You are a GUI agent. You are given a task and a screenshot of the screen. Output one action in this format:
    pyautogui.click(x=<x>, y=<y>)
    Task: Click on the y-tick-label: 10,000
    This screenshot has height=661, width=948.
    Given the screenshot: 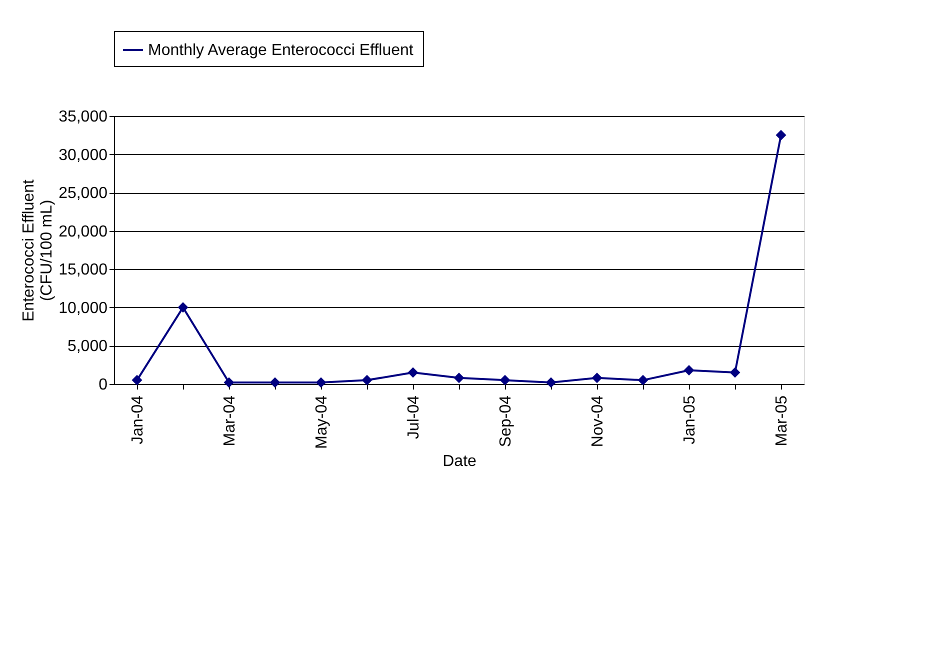 What is the action you would take?
    pyautogui.click(x=83, y=308)
    